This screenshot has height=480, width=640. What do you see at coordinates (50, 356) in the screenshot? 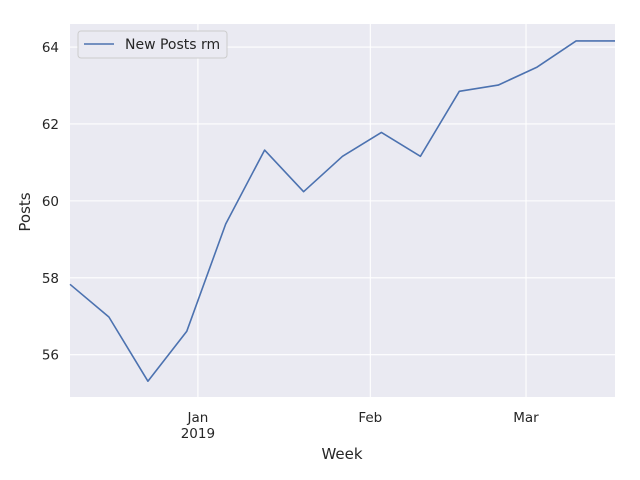
I see `y-tick-label: 56` at bounding box center [50, 356].